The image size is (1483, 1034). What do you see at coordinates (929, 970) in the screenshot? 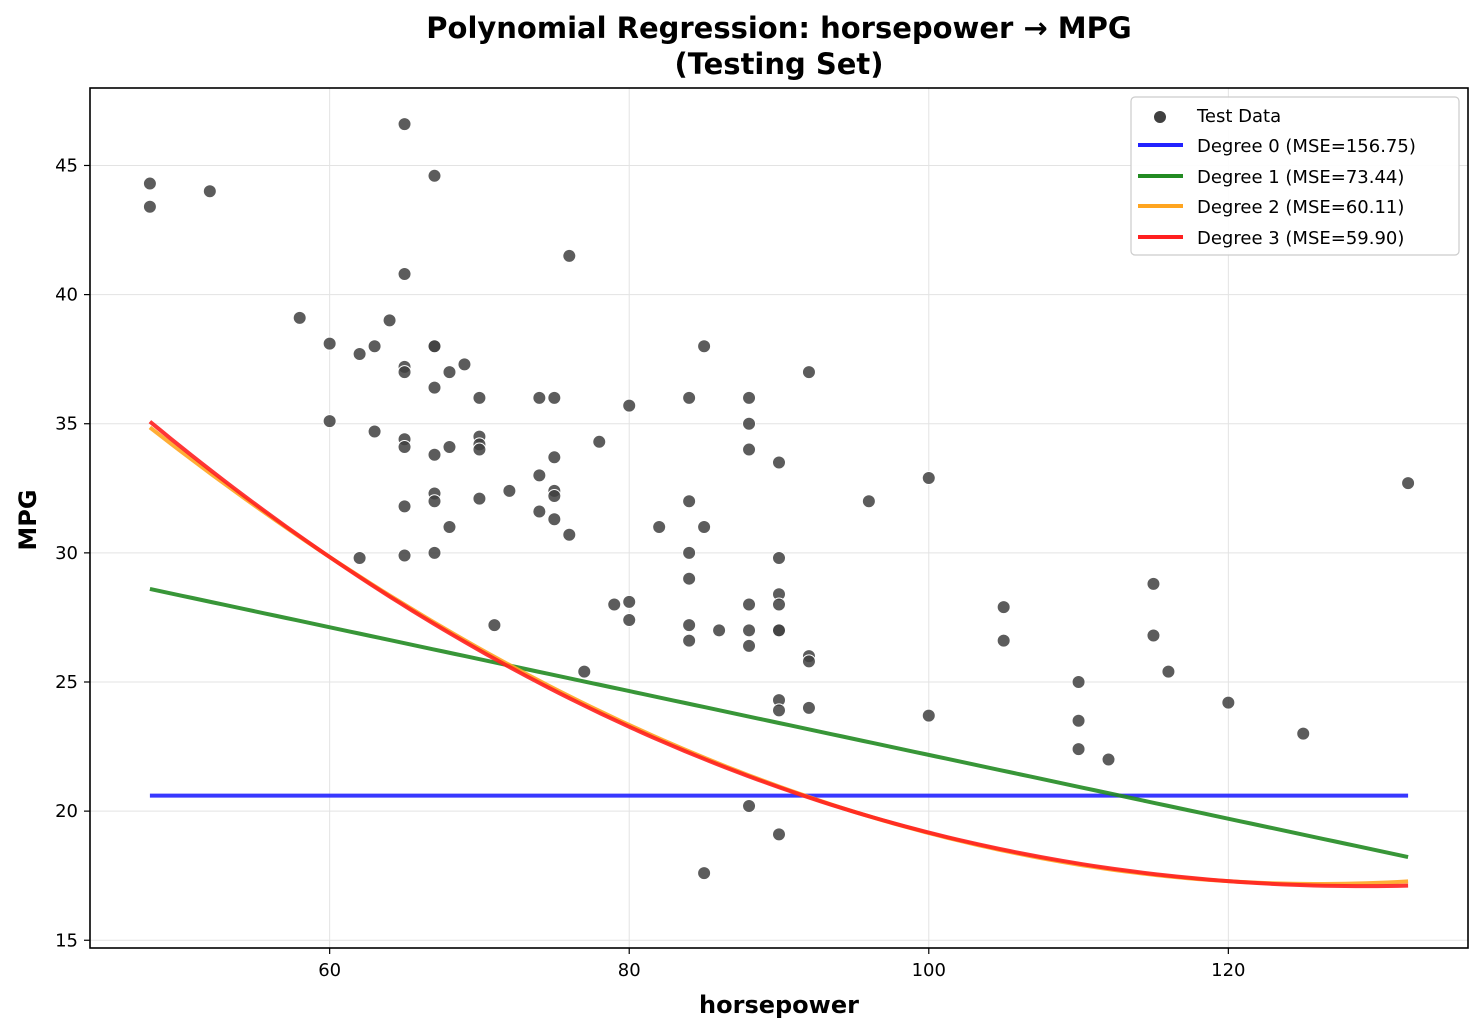
I see `x-tick-label: 100` at bounding box center [929, 970].